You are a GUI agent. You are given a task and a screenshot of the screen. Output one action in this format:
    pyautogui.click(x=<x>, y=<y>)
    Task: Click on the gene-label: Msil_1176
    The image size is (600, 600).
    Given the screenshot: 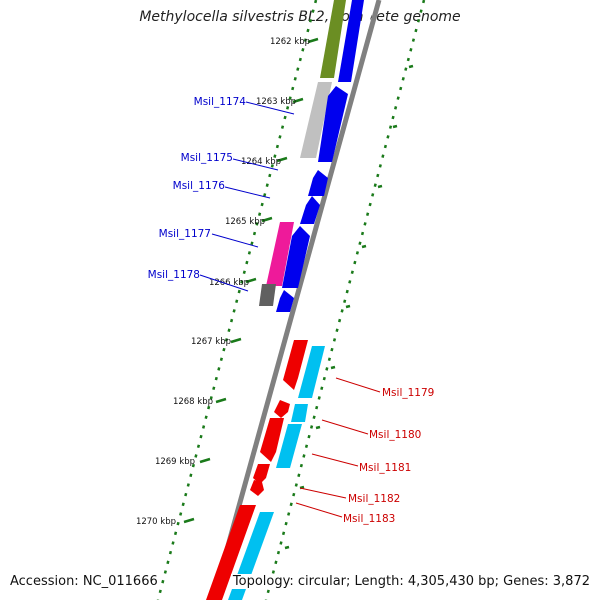 What is the action you would take?
    pyautogui.click(x=199, y=186)
    